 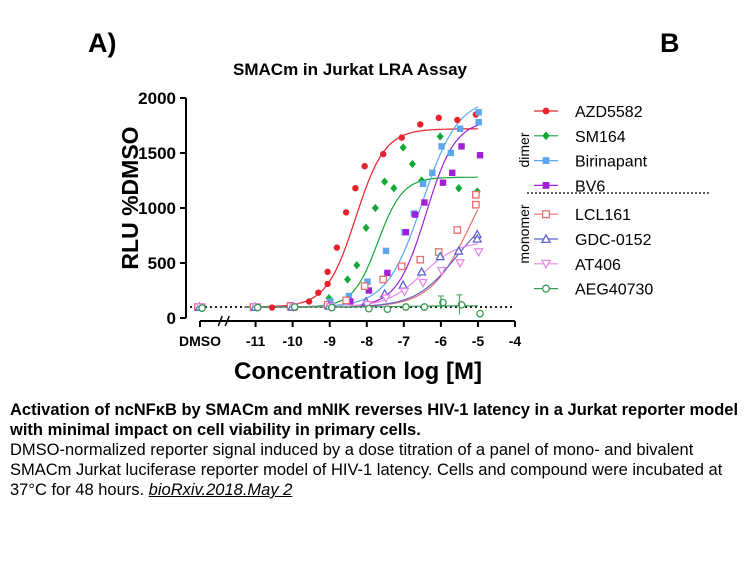 I want to click on series-aeg40730, so click(x=341, y=308).